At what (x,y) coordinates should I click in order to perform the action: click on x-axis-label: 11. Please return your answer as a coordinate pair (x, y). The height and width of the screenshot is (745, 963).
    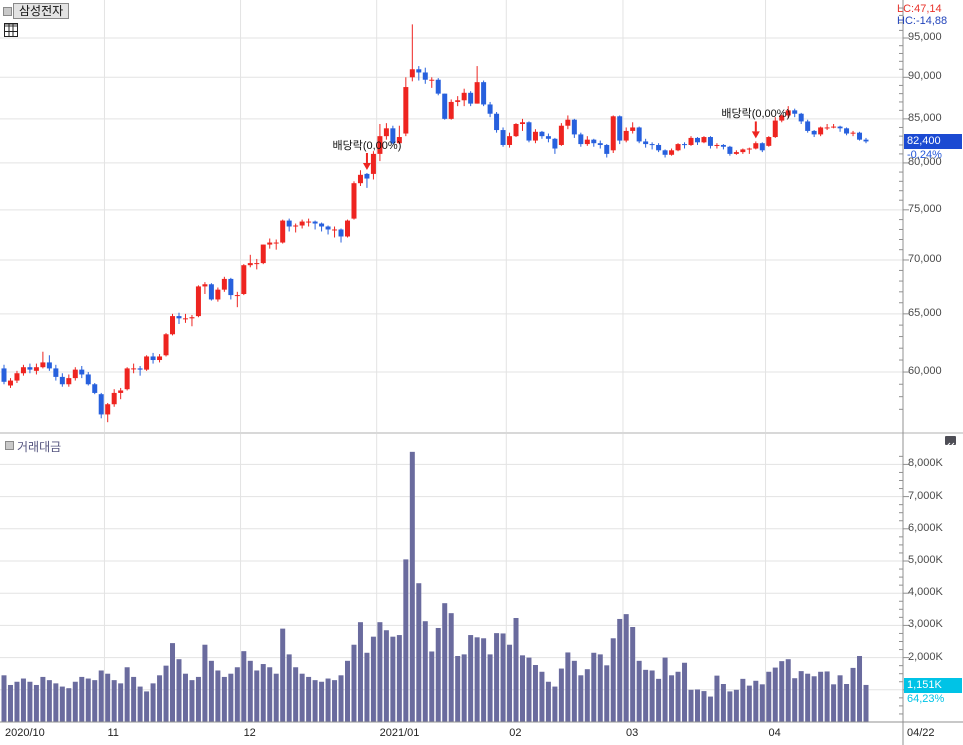
    Looking at the image, I should click on (113, 733).